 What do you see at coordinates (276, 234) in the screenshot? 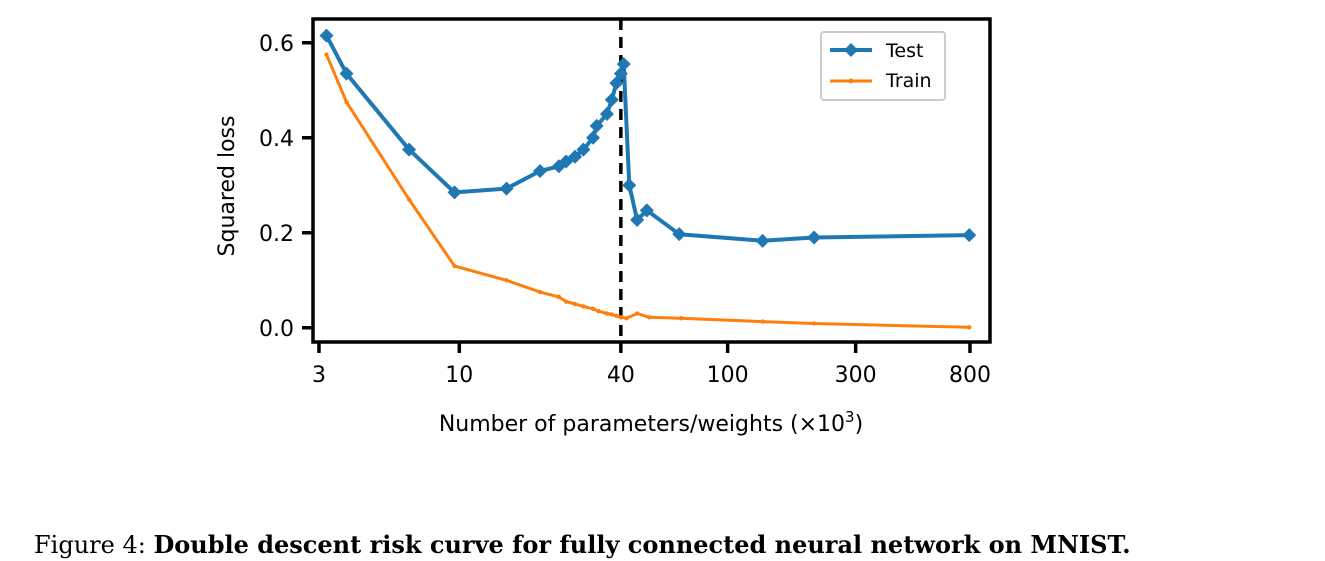
I see `y-tick-label: 0.2` at bounding box center [276, 234].